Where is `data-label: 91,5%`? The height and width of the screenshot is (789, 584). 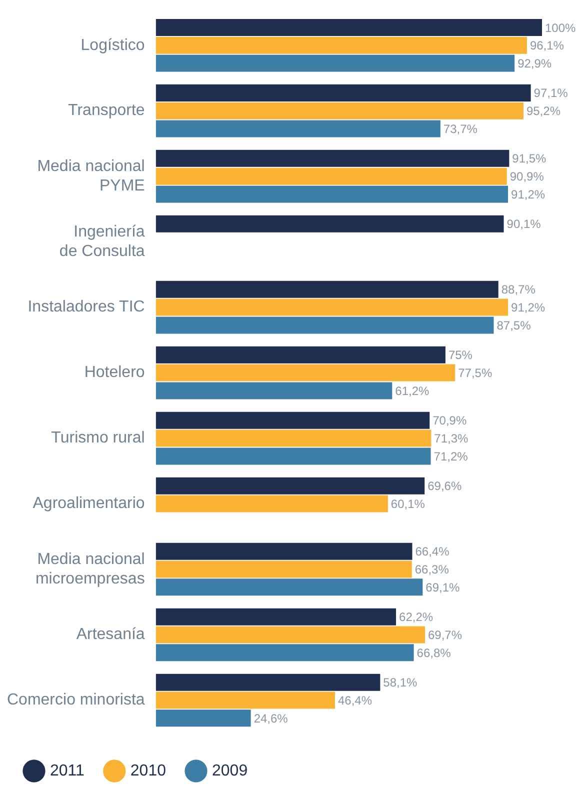
data-label: 91,5% is located at coordinates (529, 159).